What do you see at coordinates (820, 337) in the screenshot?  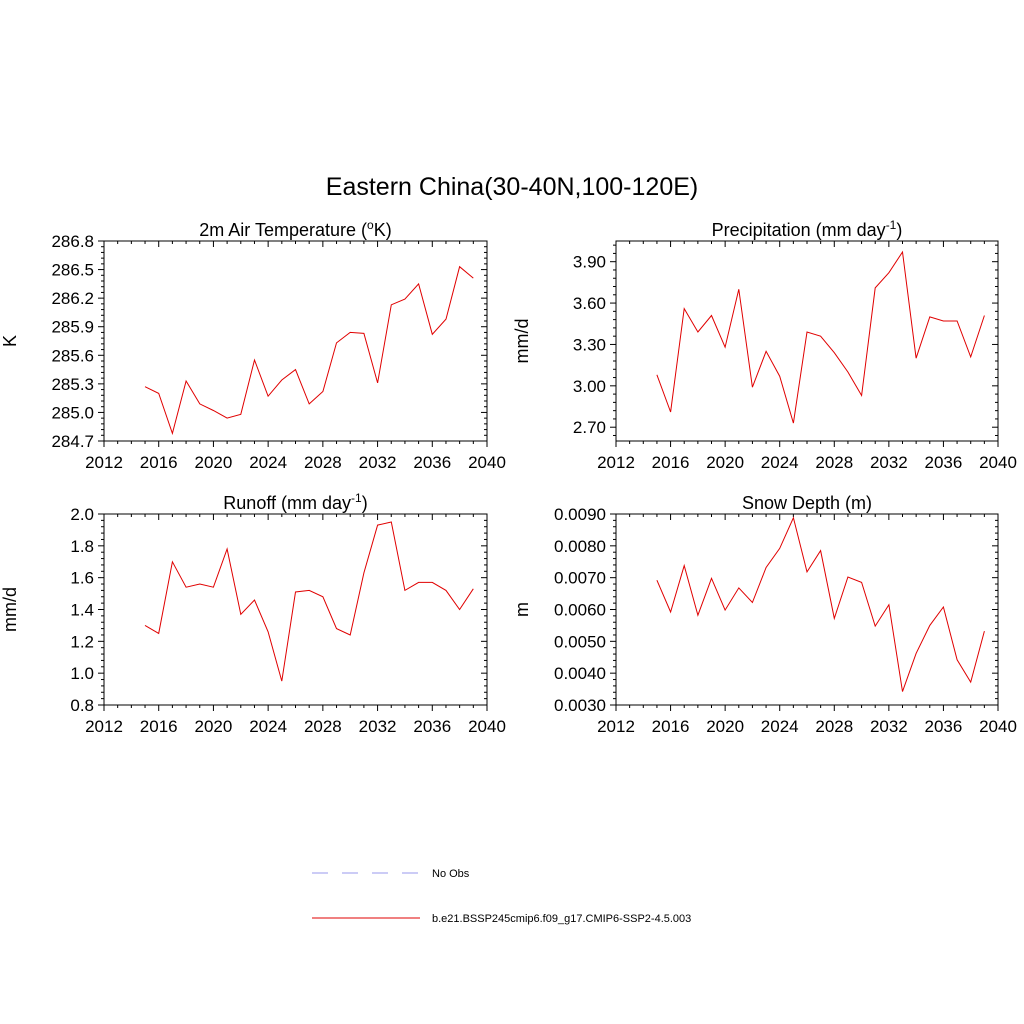 I see `precipitation-series-line` at bounding box center [820, 337].